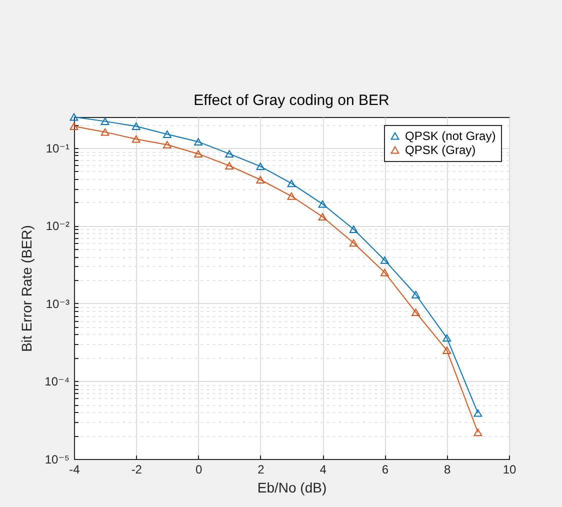 Image resolution: width=562 pixels, height=507 pixels. Describe the element at coordinates (292, 488) in the screenshot. I see `x-axis-title: Eb/No (dB)` at that location.